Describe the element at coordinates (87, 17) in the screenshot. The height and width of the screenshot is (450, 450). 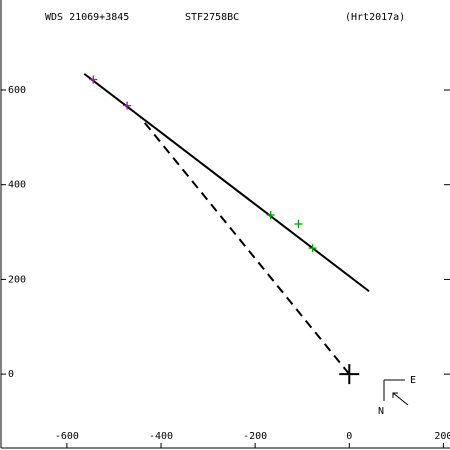
I see `chart-title: WDS 21069+3845` at that location.